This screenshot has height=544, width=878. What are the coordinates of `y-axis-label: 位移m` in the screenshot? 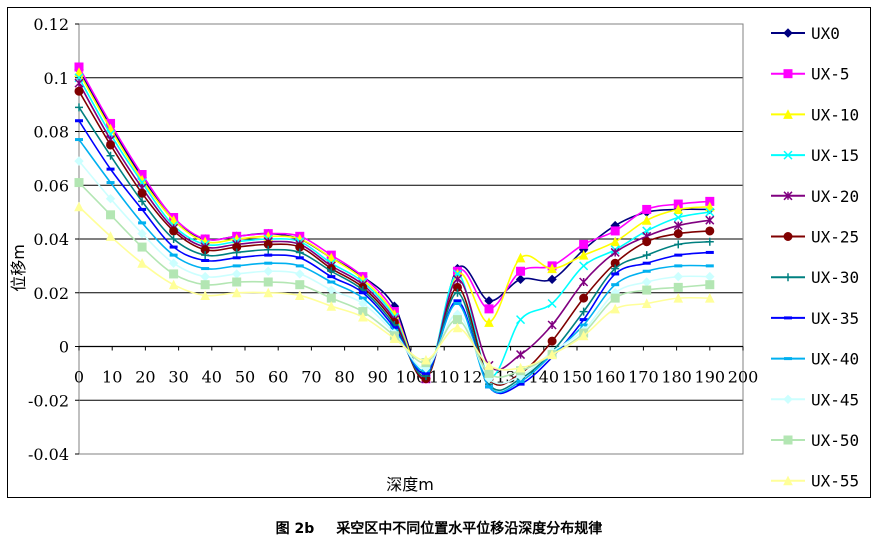 It's located at (18, 268).